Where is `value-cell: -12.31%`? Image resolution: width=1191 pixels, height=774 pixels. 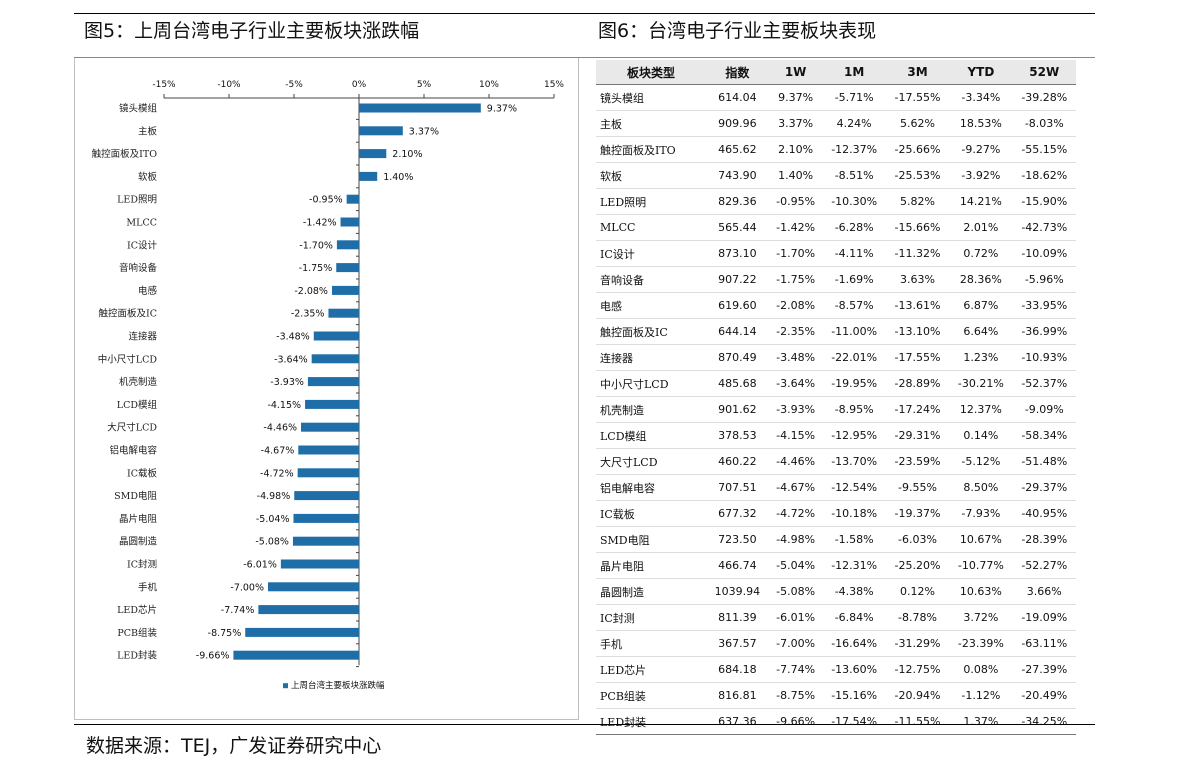
value-cell: -12.31% is located at coordinates (854, 565).